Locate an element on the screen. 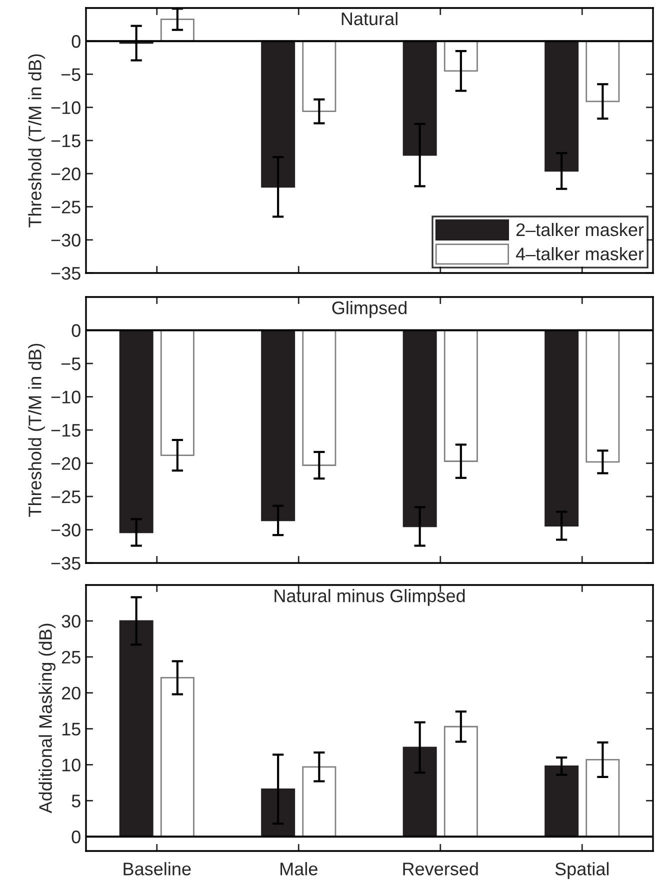 This screenshot has width=657, height=881. y-axis-title: Additional Masking (dB) is located at coordinates (47, 719).